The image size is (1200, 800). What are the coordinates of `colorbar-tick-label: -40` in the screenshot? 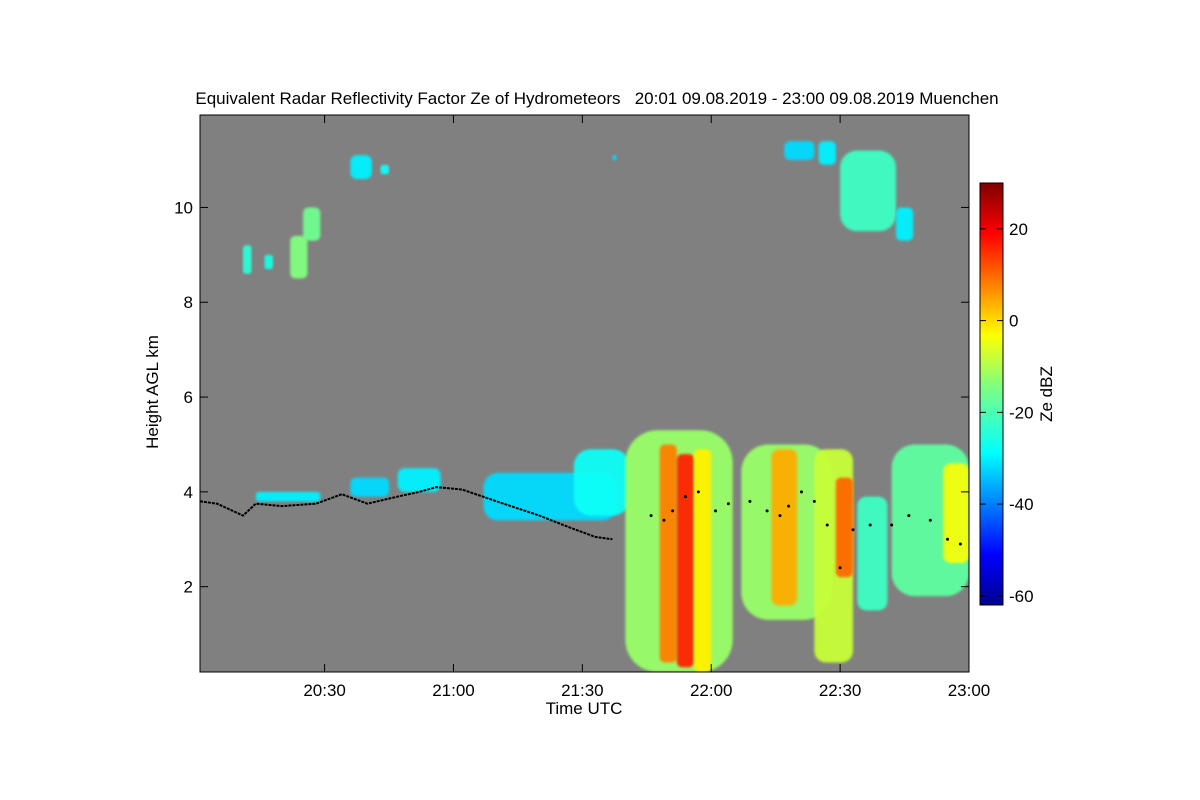 It's located at (1021, 504).